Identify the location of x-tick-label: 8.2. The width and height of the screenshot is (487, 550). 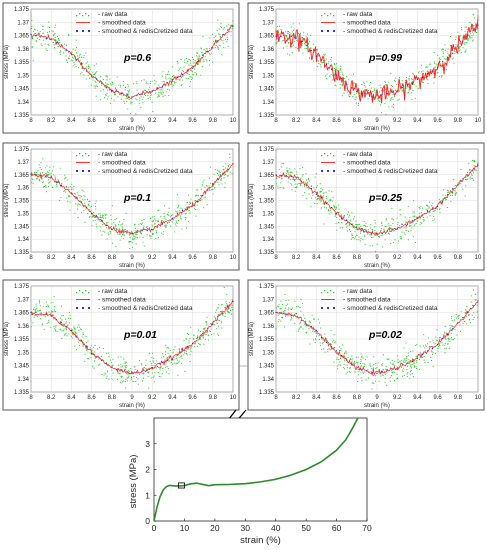
(51, 258).